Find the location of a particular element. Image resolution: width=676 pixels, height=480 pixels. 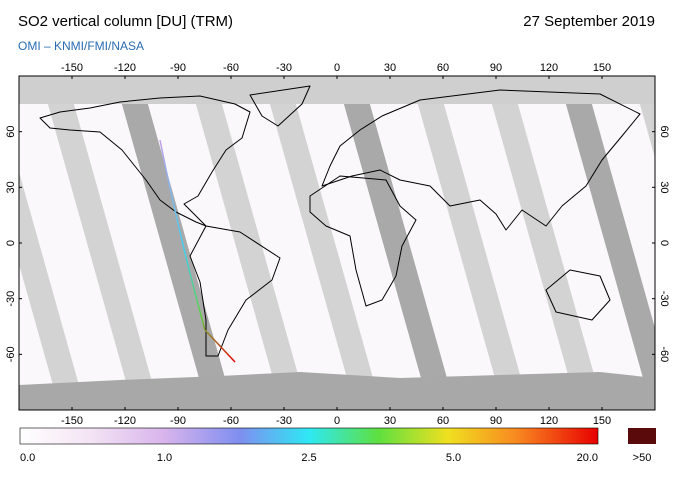

lat-label-left: 30 is located at coordinates (11, 187).